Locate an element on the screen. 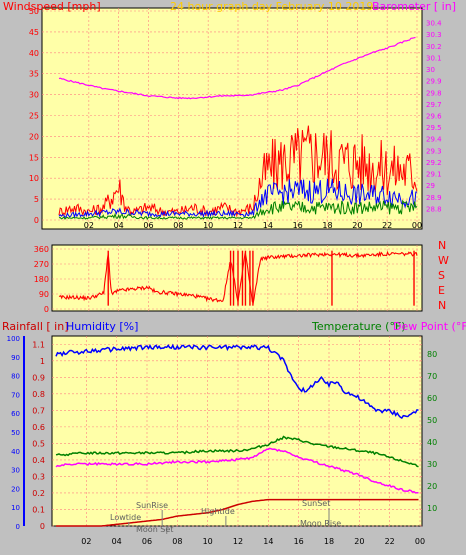 This screenshot has width=466, height=555. wind-x-tick-label: 04 is located at coordinates (119, 225).